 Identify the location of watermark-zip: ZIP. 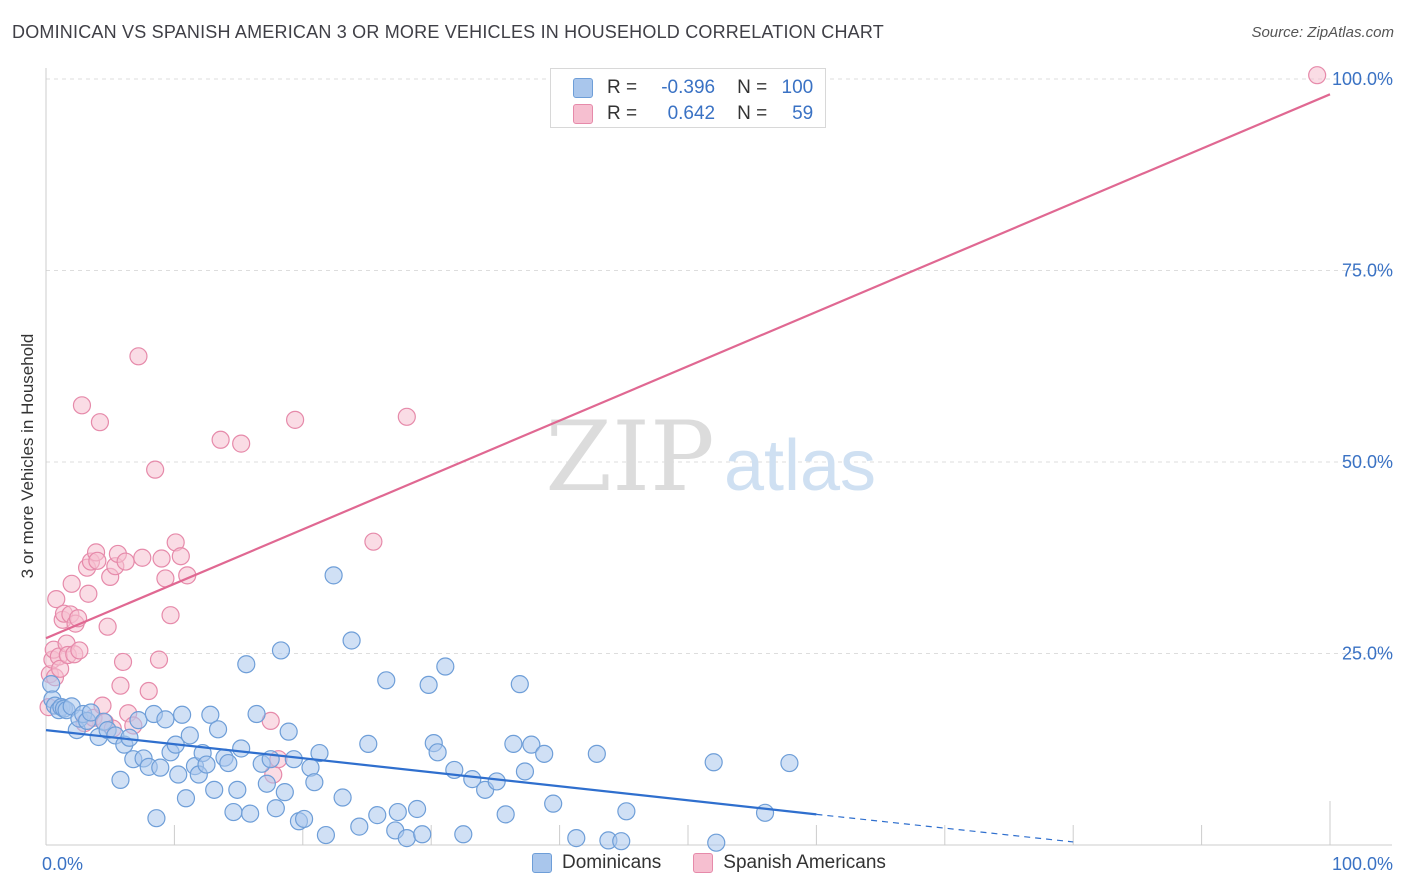
(629, 457).